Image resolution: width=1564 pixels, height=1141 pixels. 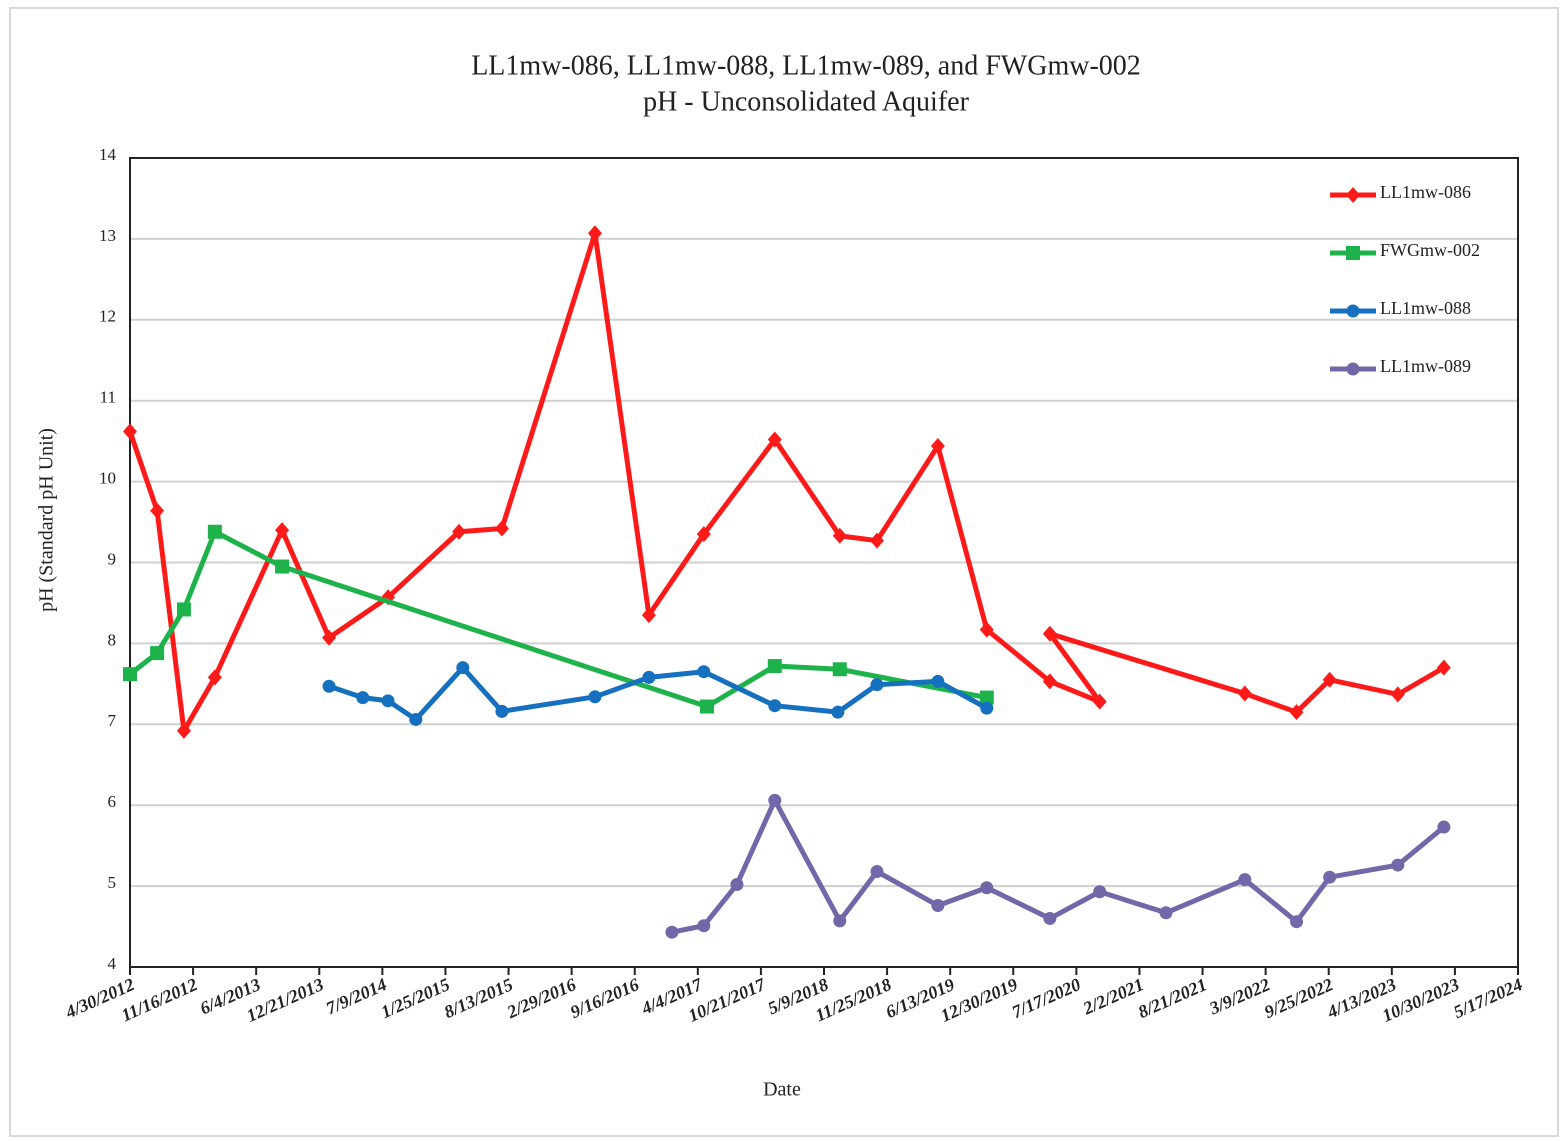 I want to click on y-tick-label: 4, so click(x=112, y=963).